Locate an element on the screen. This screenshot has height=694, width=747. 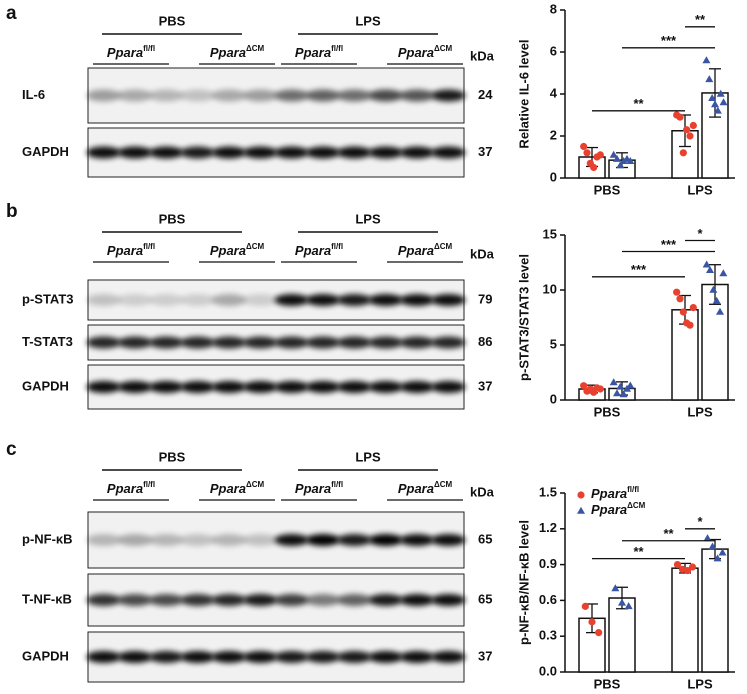
legend-sup: ΔCM is located at coordinates (636, 505).